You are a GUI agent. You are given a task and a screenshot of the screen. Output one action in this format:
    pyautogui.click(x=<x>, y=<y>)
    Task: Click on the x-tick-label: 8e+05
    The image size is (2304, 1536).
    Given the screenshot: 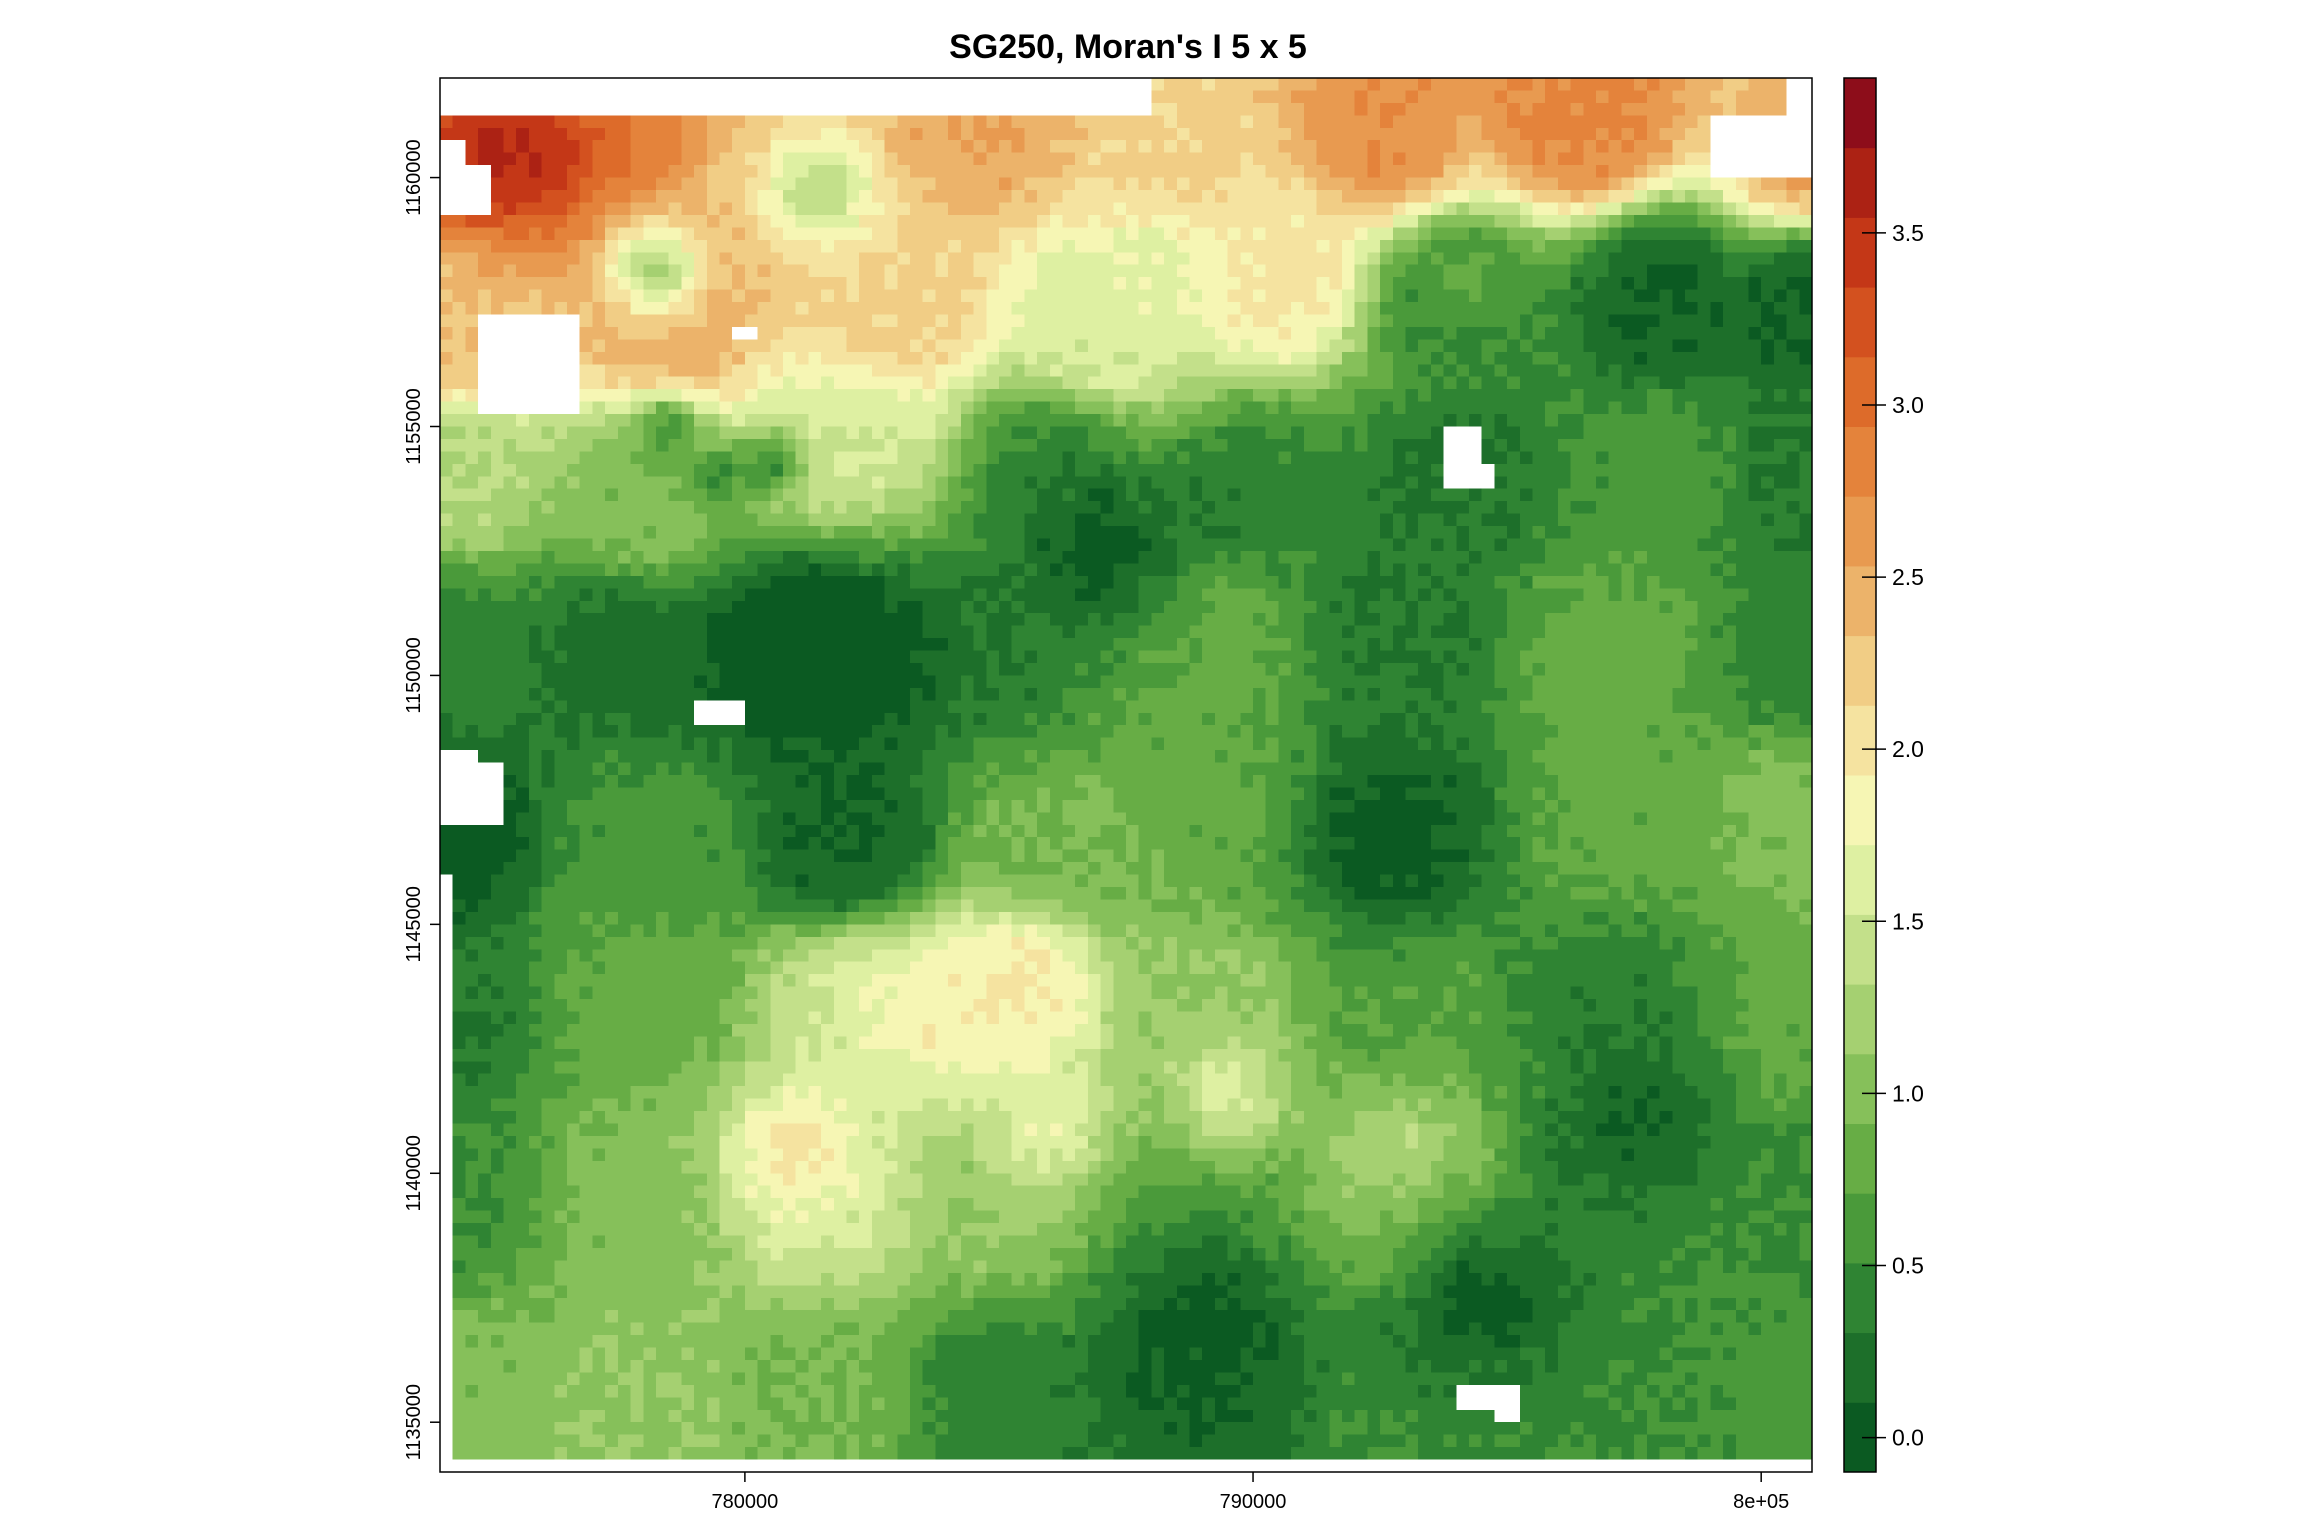 What is the action you would take?
    pyautogui.click(x=1761, y=1502)
    